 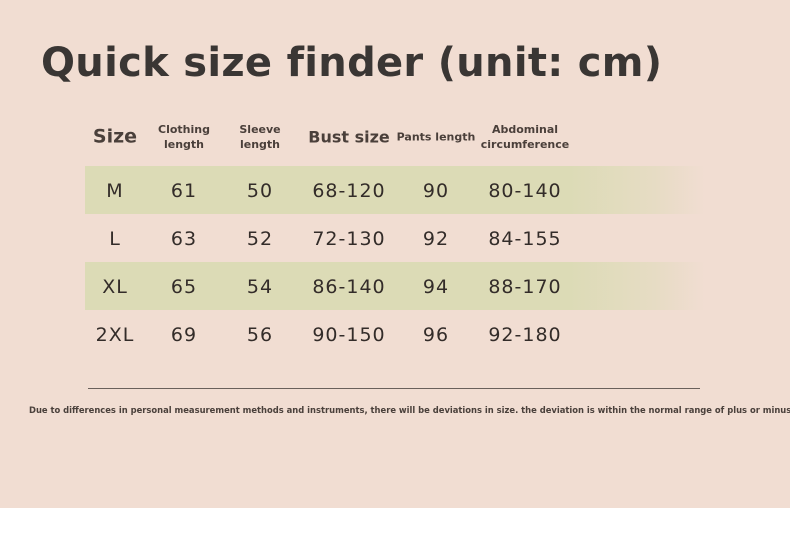 What do you see at coordinates (525, 335) in the screenshot?
I see `cell-abdominal-circumference: 92-180` at bounding box center [525, 335].